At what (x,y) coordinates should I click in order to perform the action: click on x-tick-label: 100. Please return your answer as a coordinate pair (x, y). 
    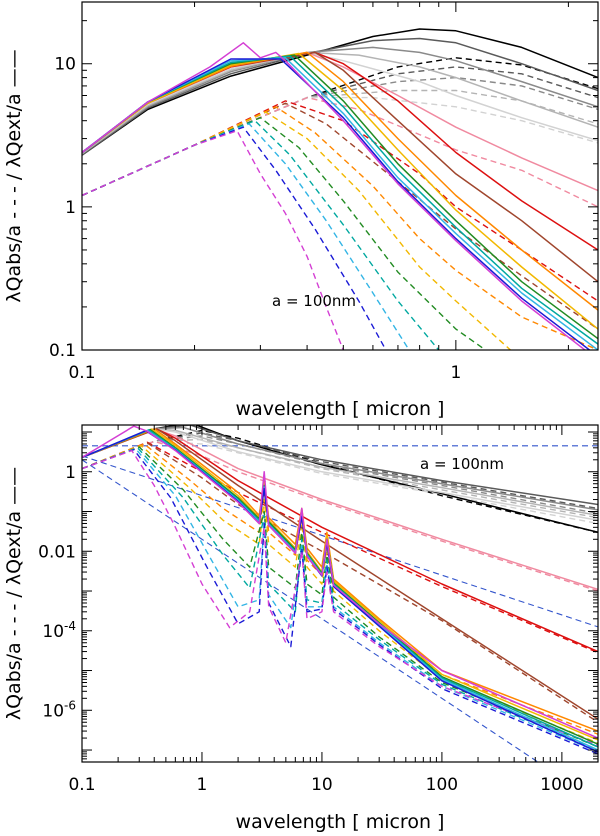
    Looking at the image, I should click on (442, 785).